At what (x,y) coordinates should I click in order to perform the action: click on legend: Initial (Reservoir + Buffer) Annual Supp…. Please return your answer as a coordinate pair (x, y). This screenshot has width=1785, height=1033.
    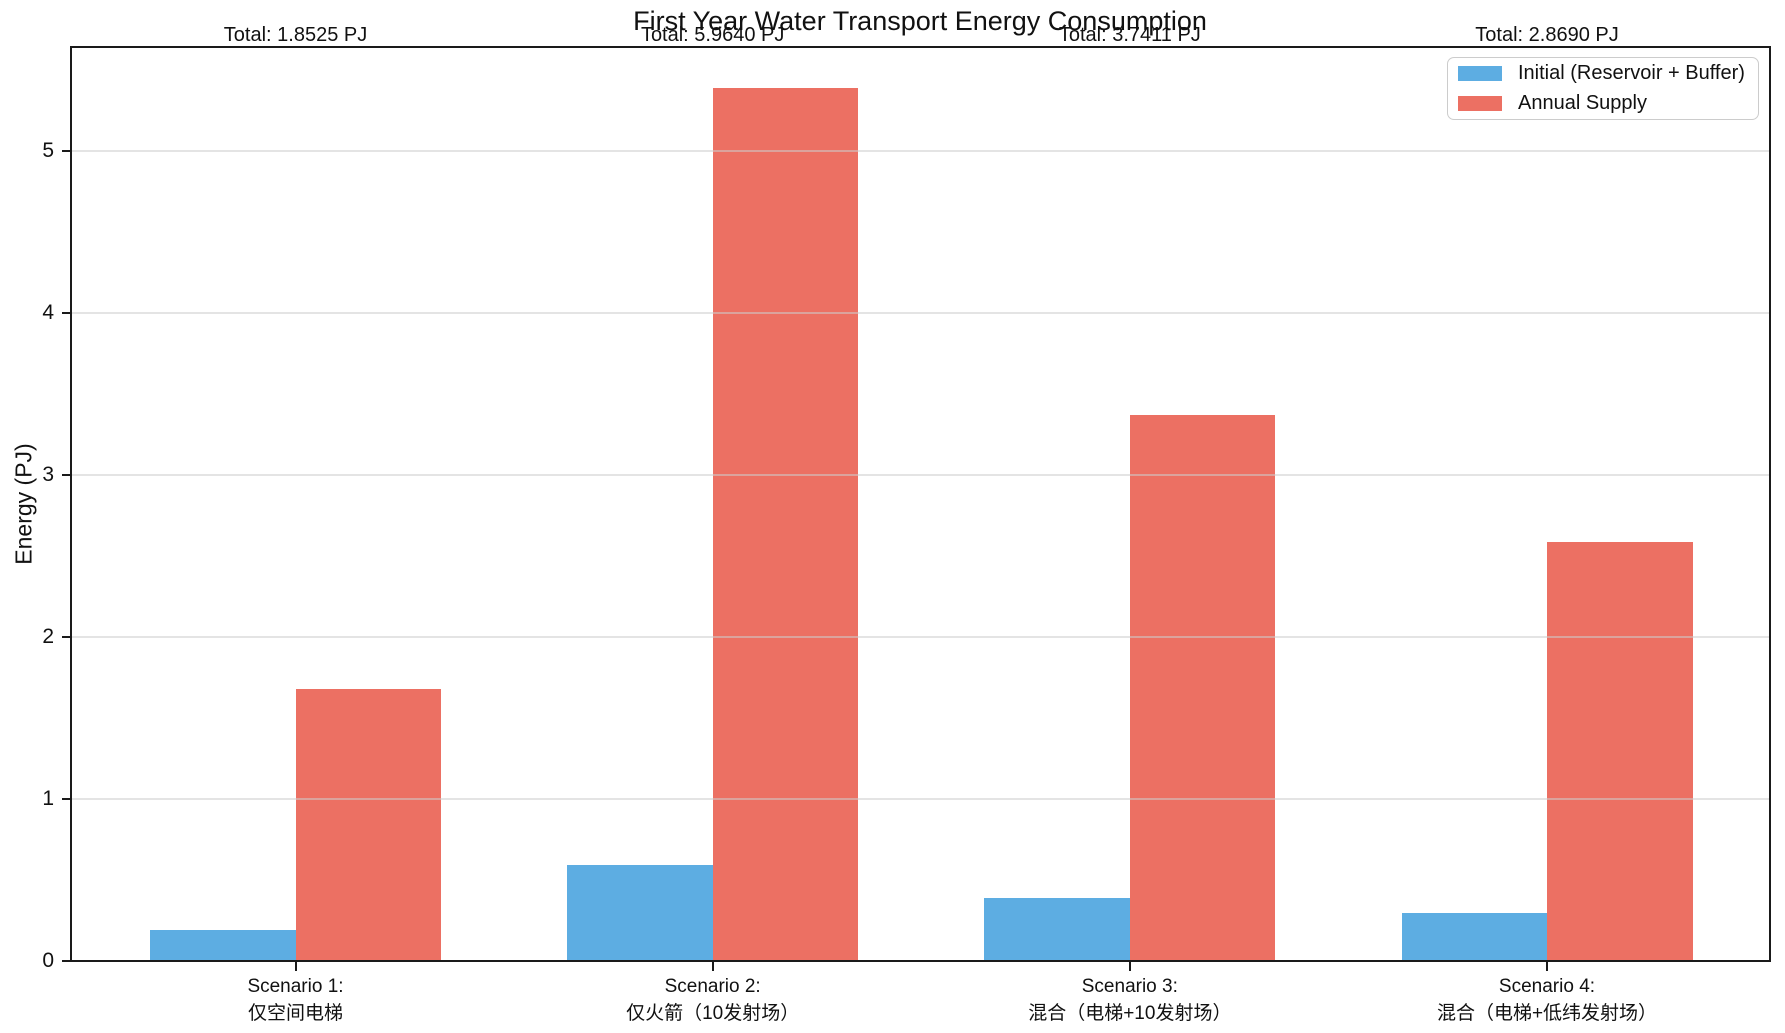
    Looking at the image, I should click on (1603, 88).